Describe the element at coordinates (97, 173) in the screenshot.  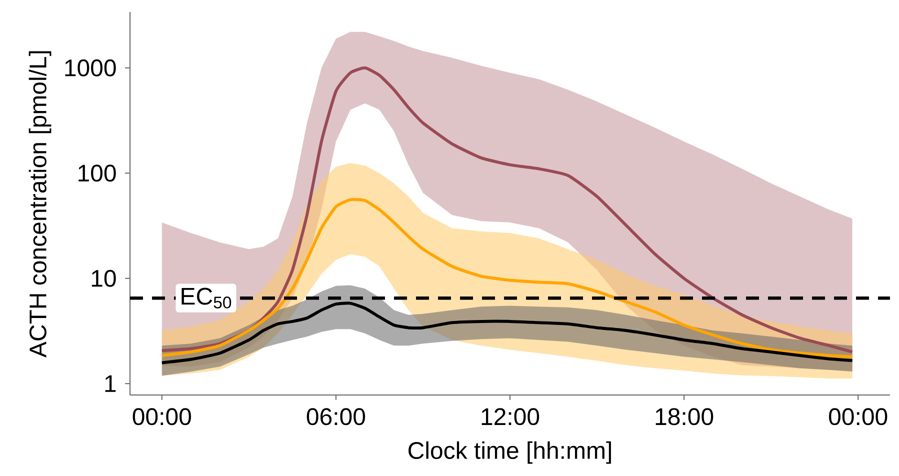
I see `y-tick-label: 100` at that location.